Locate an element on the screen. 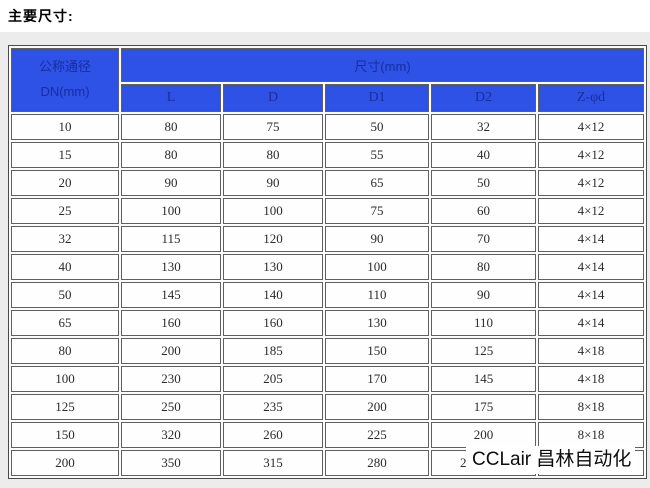 The height and width of the screenshot is (488, 650). table-row: 150 320 260 225 200 8×18 is located at coordinates (328, 435).